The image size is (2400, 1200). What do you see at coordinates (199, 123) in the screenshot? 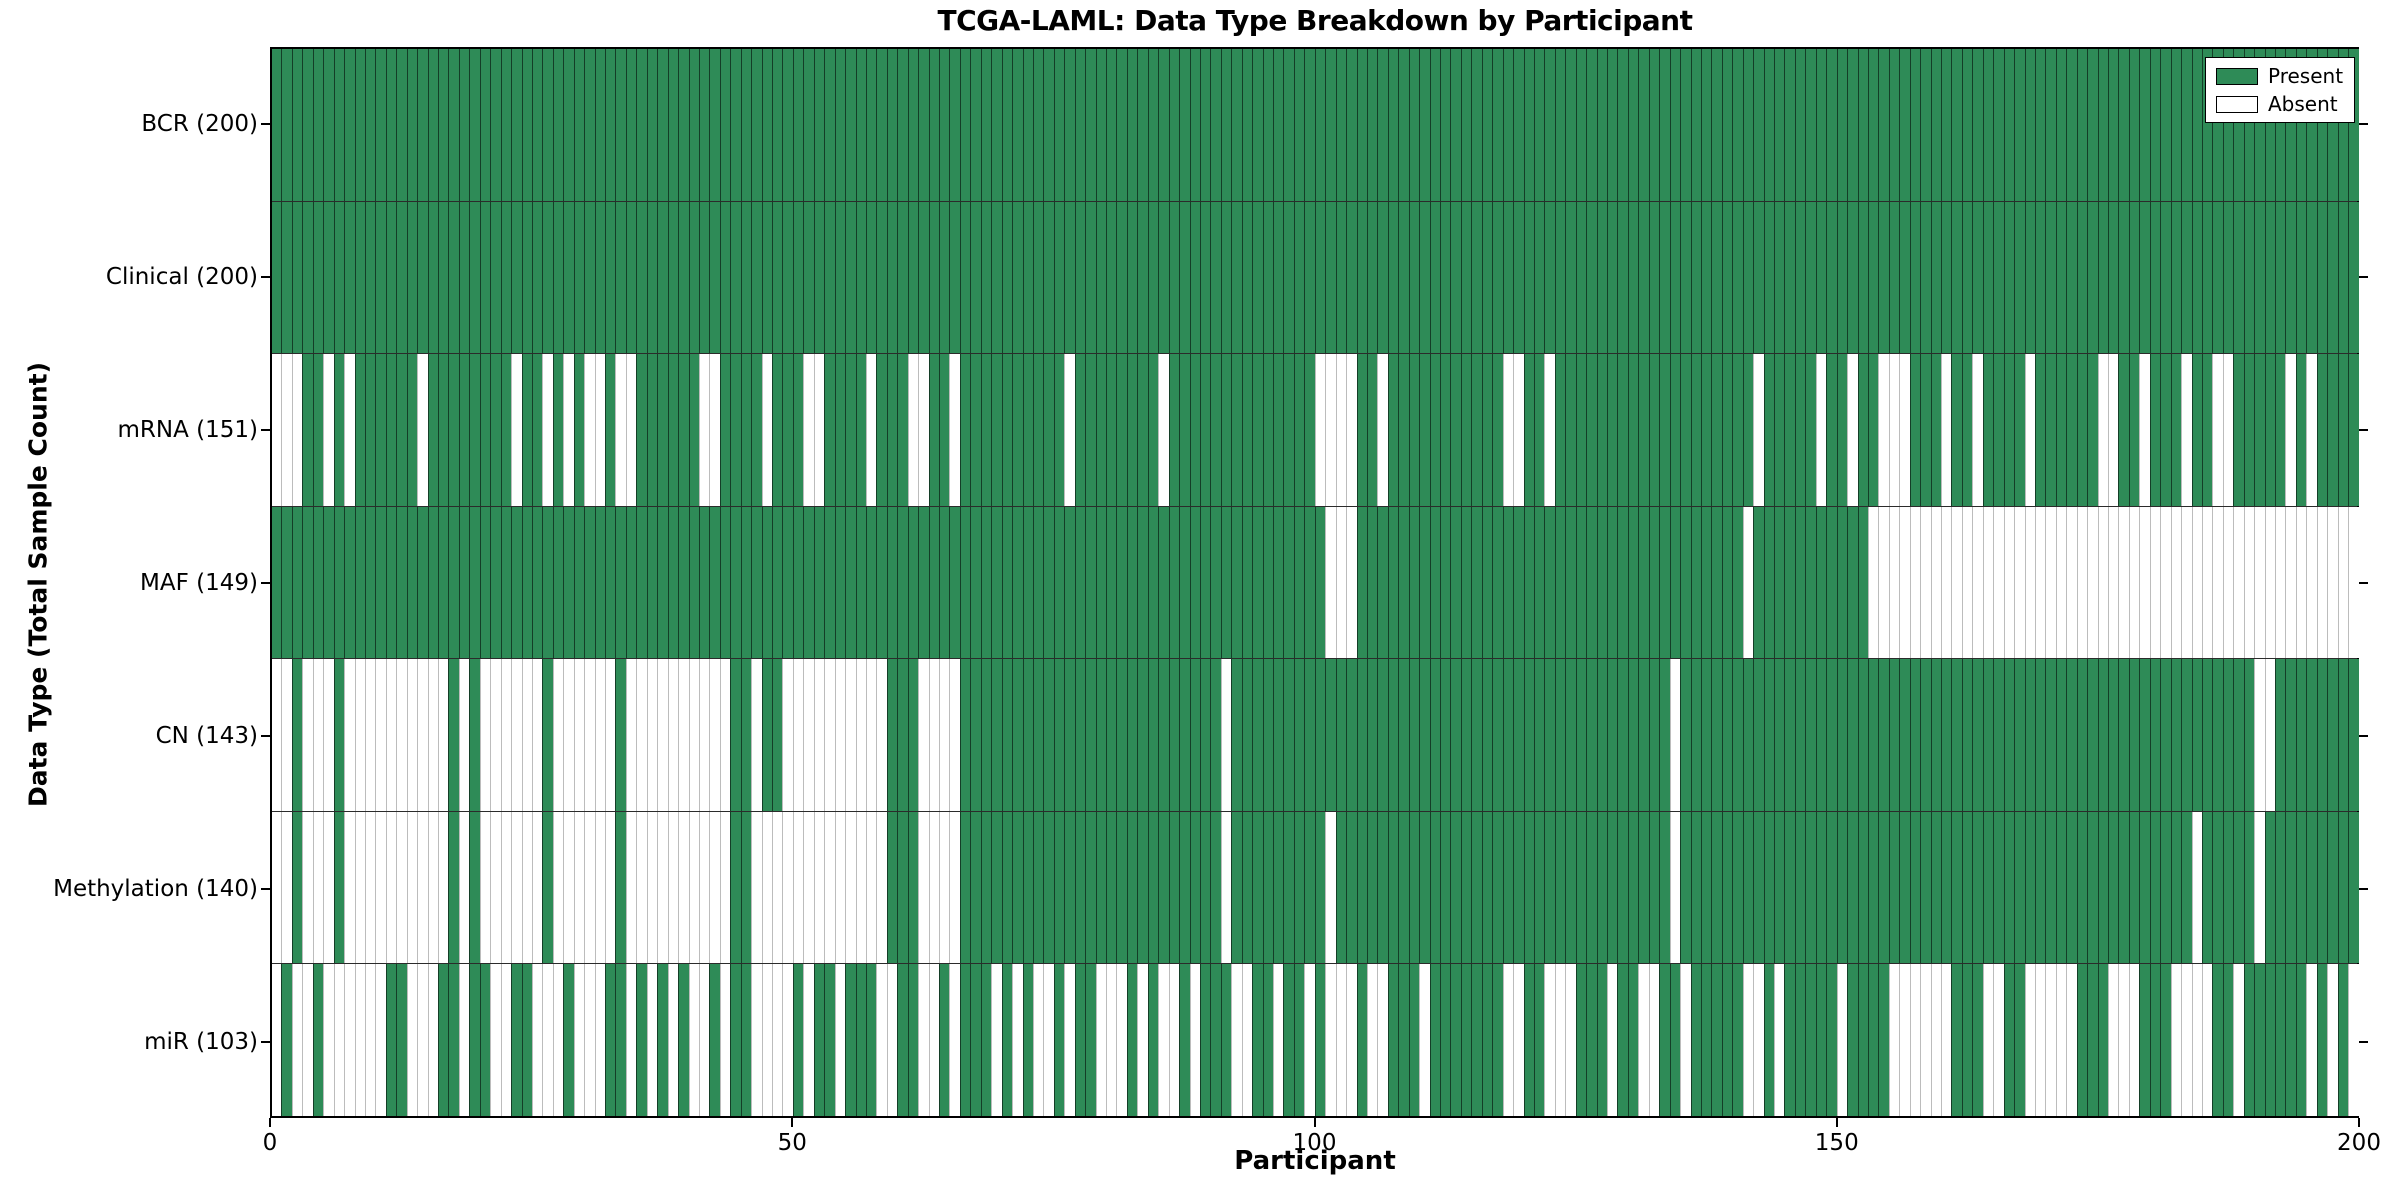
I see `y-tick-label-bcr: BCR (200)` at bounding box center [199, 123].